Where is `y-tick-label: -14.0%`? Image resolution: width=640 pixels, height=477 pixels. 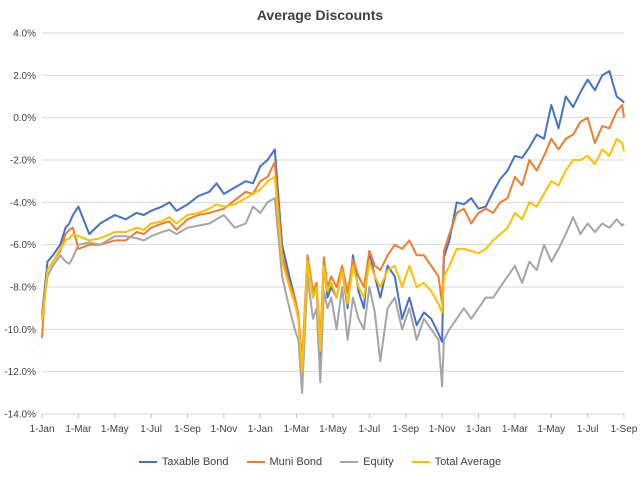 y-tick-label: -14.0% is located at coordinates (20, 415).